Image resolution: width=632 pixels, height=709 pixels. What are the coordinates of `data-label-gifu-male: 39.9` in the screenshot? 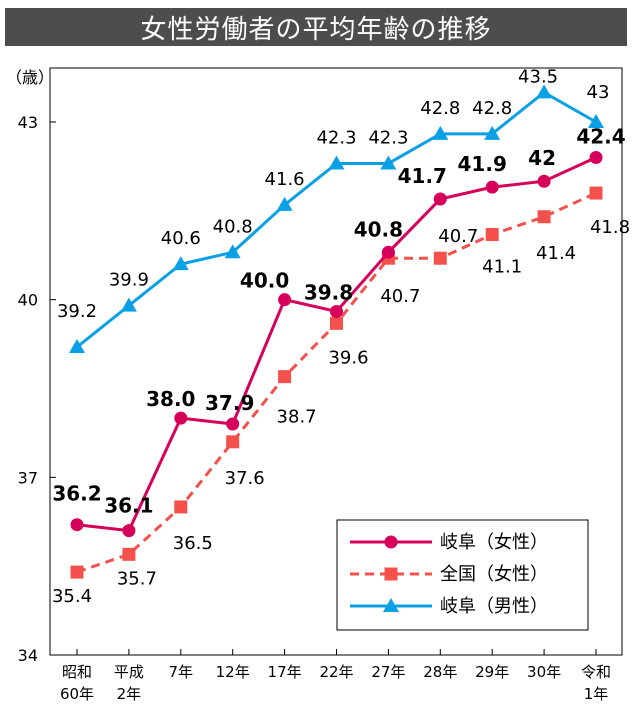 It's located at (129, 280).